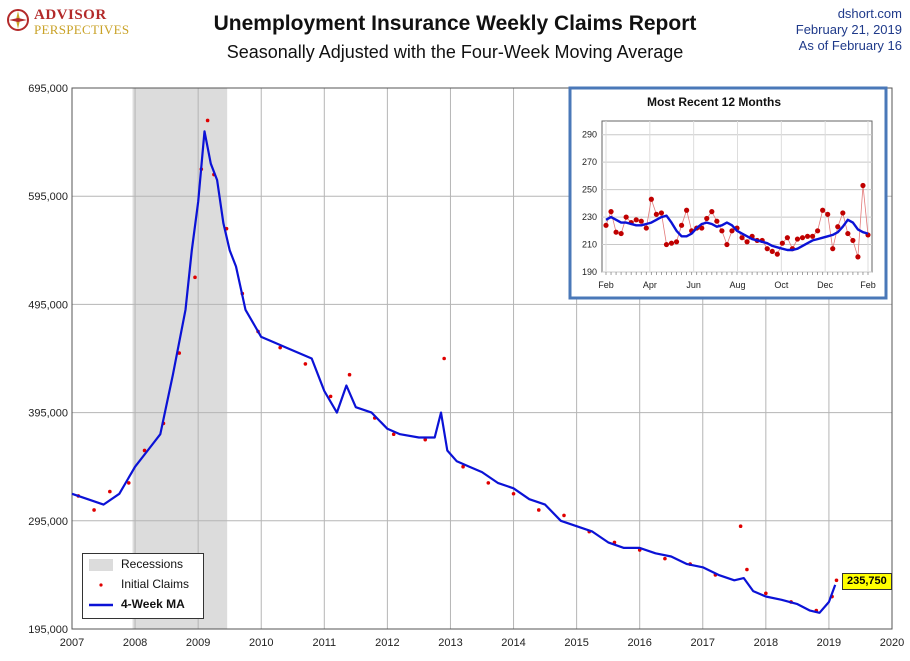 The width and height of the screenshot is (910, 661). What do you see at coordinates (650, 285) in the screenshot?
I see `inset-x-tick-label: Apr` at bounding box center [650, 285].